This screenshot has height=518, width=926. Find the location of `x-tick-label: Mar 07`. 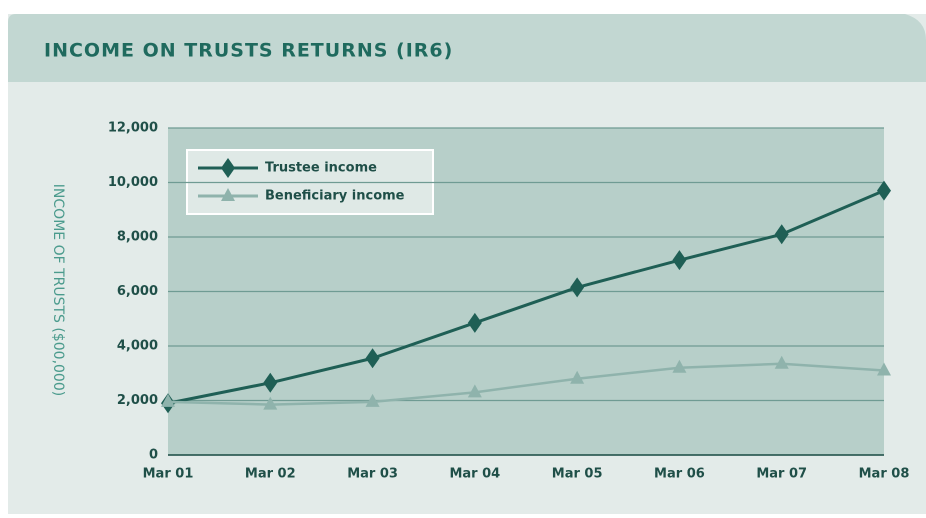

x-tick-label: Mar 07 is located at coordinates (781, 474).